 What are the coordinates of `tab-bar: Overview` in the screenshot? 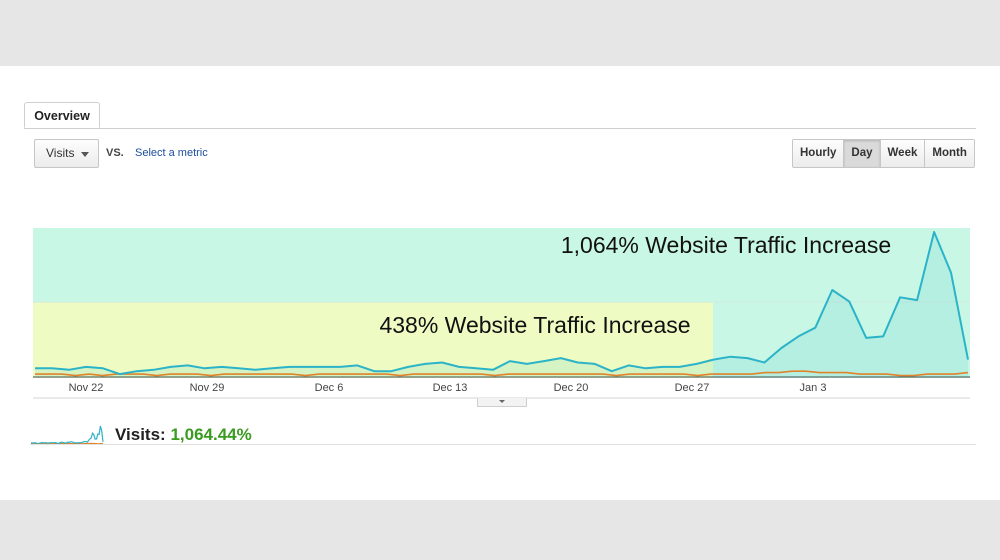 It's located at (500, 115).